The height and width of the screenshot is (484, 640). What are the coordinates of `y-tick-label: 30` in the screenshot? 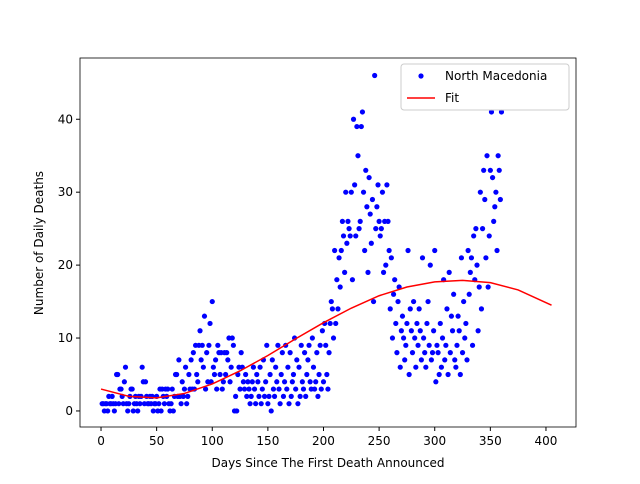 It's located at (65, 192).